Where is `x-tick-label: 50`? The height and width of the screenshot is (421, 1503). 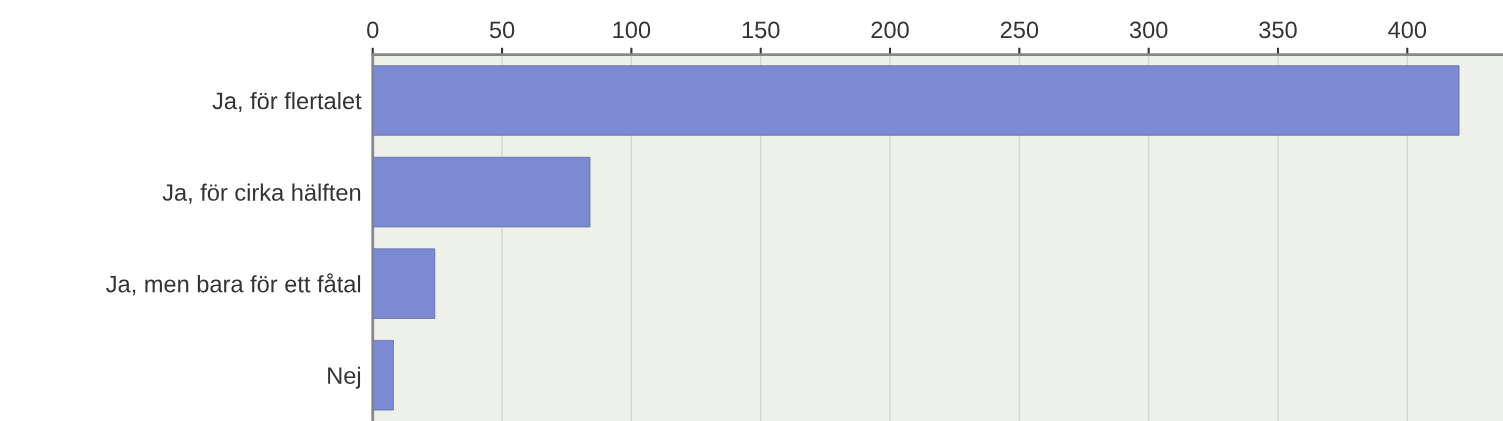
x-tick-label: 50 is located at coordinates (502, 30).